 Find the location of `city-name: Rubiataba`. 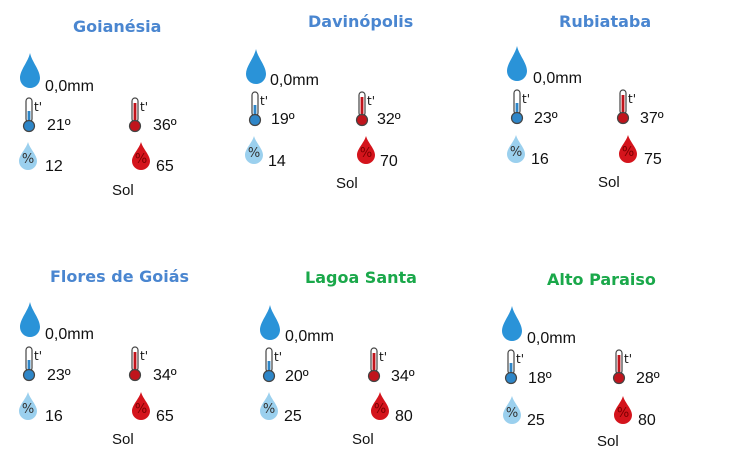

city-name: Rubiataba is located at coordinates (605, 21).